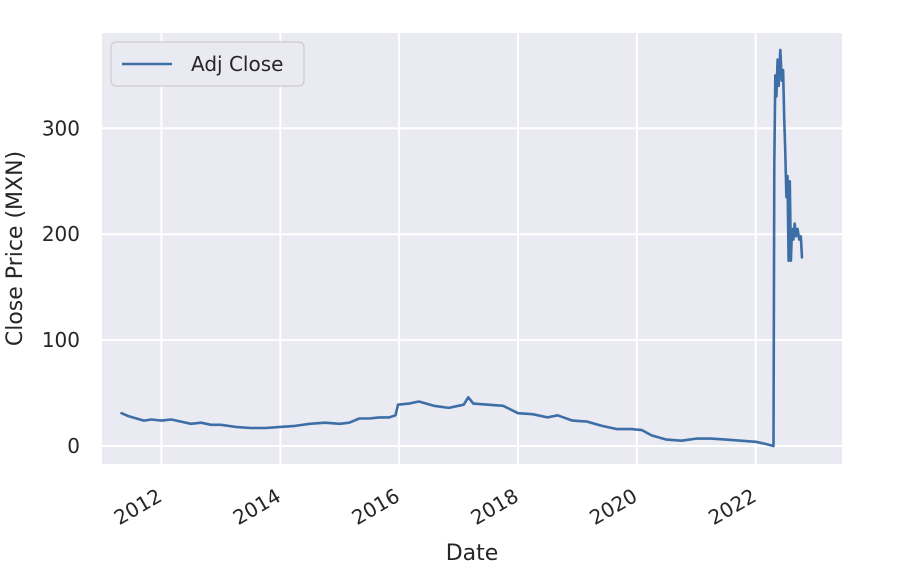 This screenshot has width=920, height=580. I want to click on y-axis-ticks: 0 100 200 300, so click(61, 287).